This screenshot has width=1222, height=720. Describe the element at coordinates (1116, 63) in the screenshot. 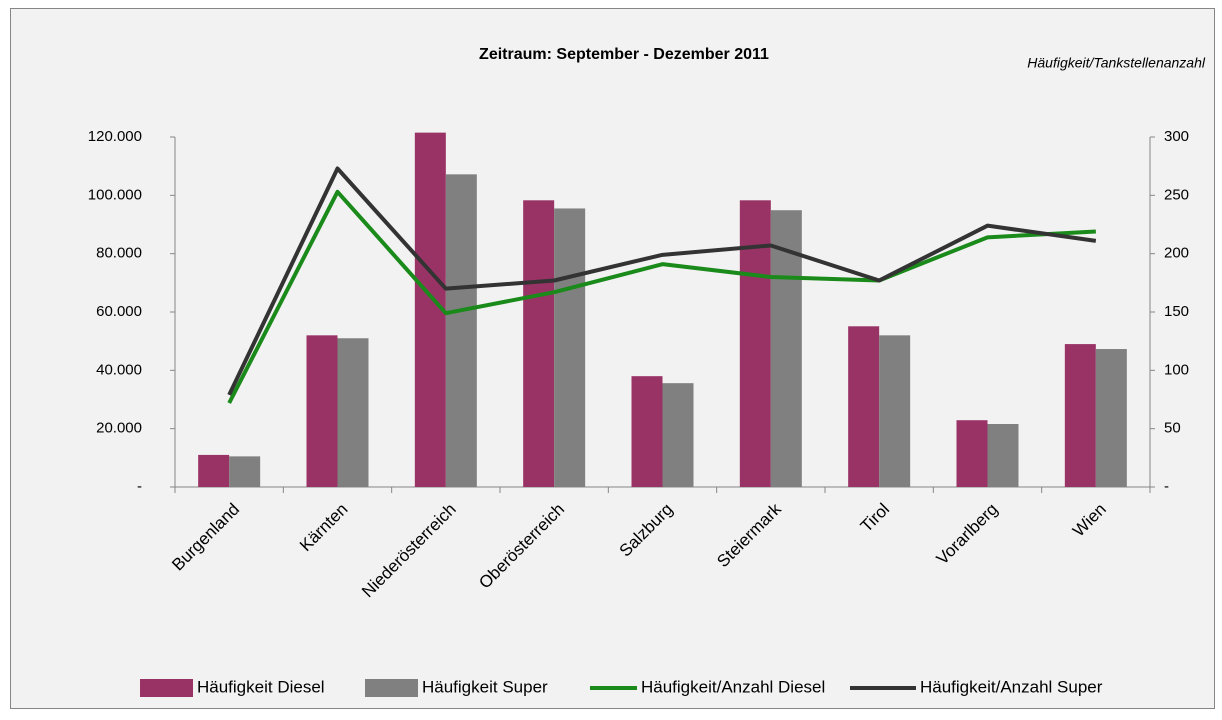

I see `y2-axis-title: Häufigkeit/Tankstellenanzahl` at that location.